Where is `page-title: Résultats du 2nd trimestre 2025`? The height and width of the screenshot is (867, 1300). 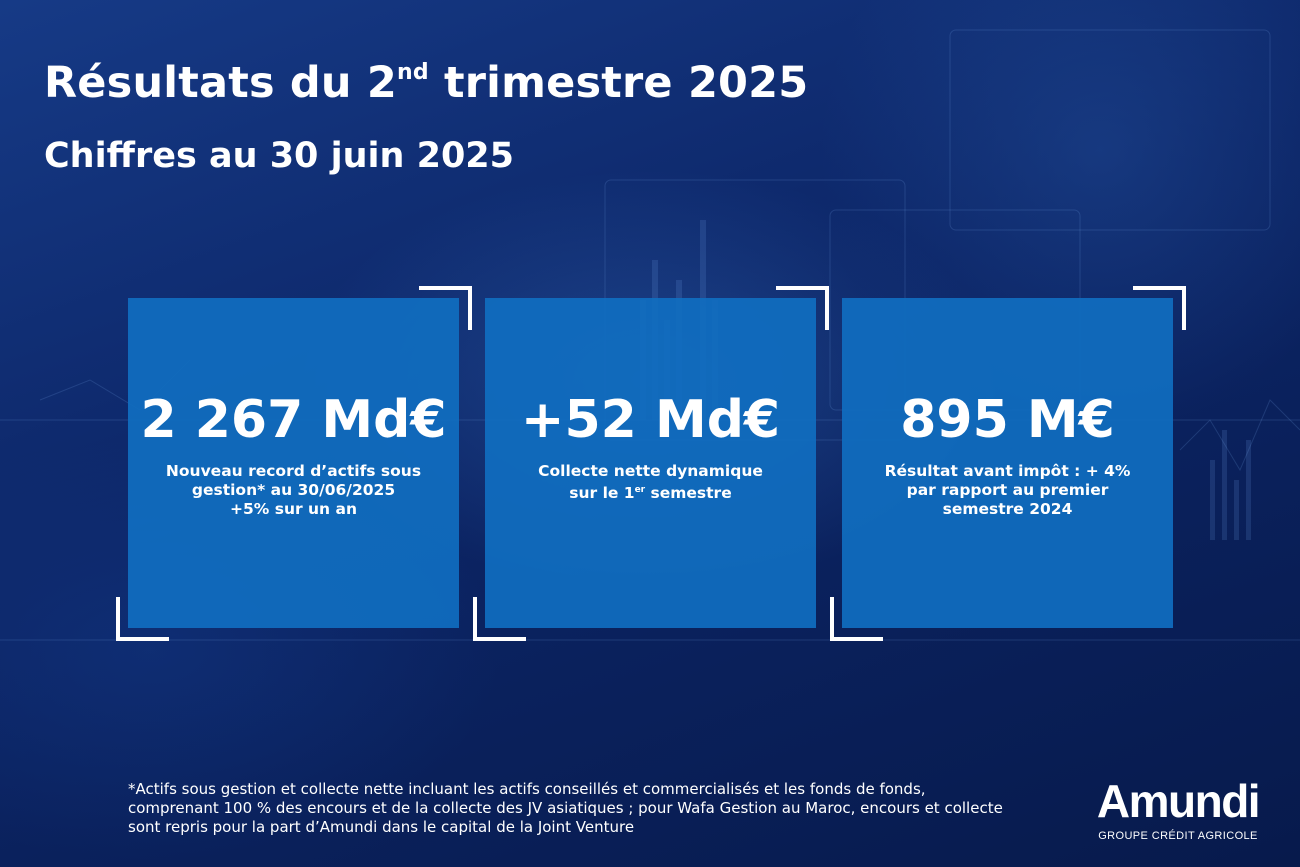 page-title: Résultats du 2nd trimestre 2025 is located at coordinates (426, 83).